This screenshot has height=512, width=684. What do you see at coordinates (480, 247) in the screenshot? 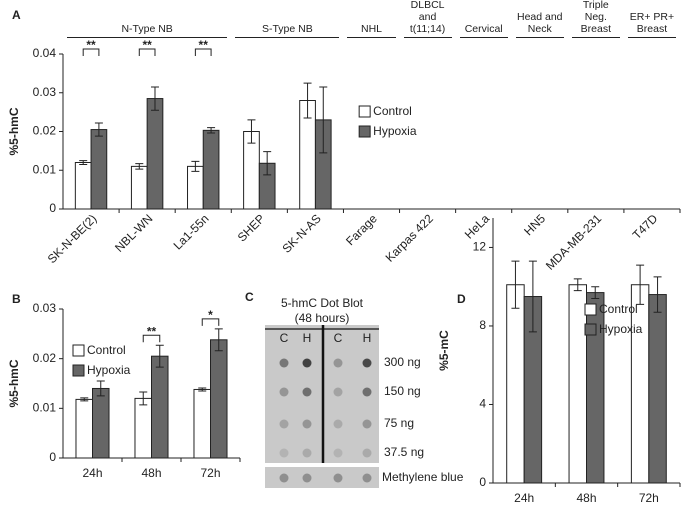
I see `y-tick-label: 12` at bounding box center [480, 247].